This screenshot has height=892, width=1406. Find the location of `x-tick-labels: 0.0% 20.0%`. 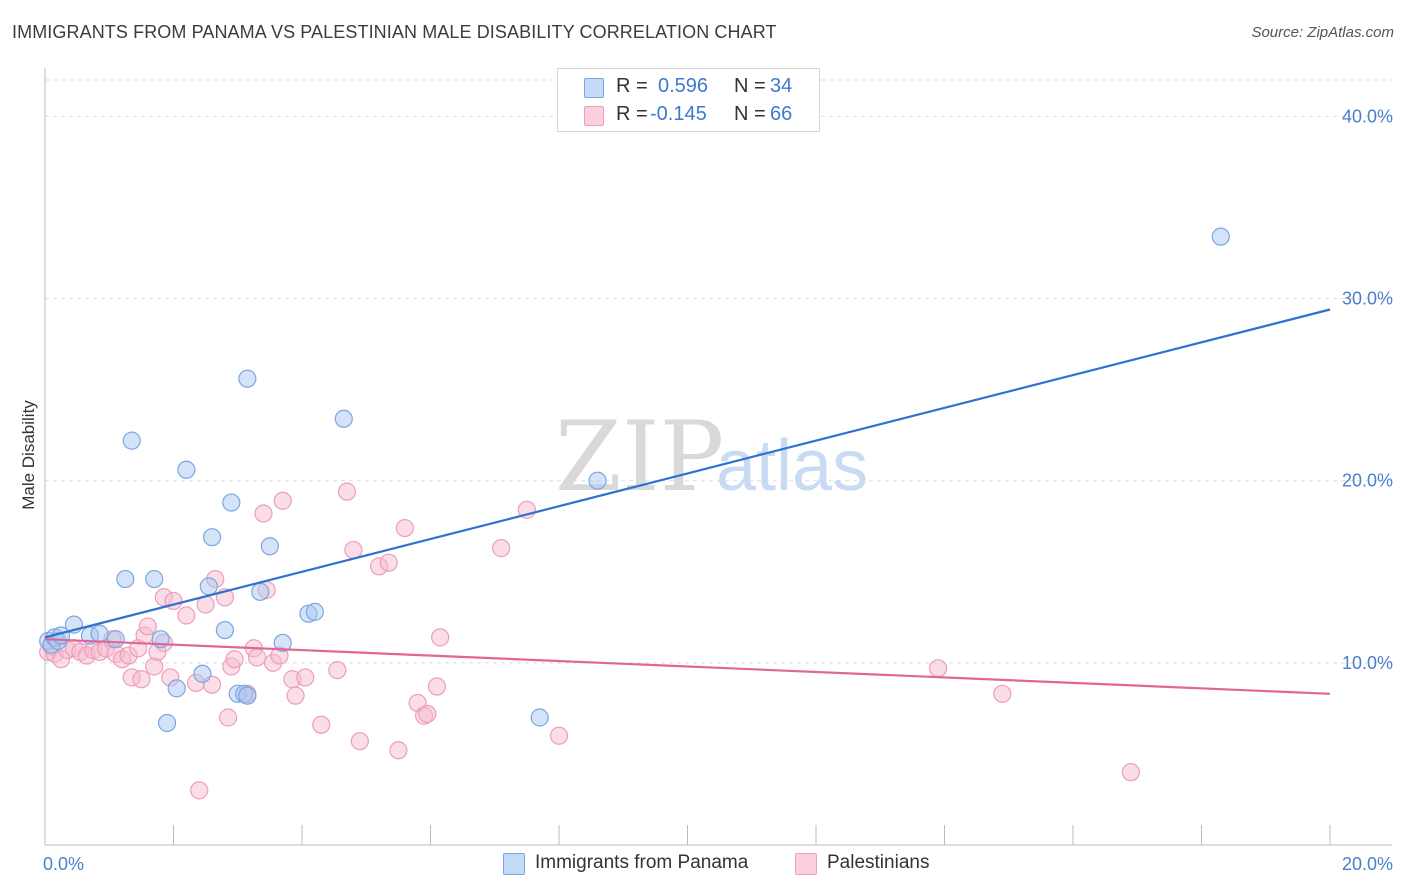

x-tick-labels: 0.0% 20.0% is located at coordinates (718, 864).